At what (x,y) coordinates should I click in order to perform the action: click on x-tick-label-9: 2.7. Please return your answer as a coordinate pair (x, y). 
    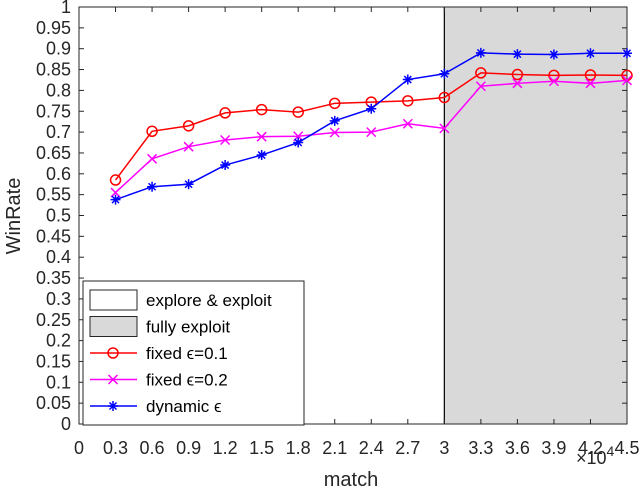
    Looking at the image, I should click on (407, 448).